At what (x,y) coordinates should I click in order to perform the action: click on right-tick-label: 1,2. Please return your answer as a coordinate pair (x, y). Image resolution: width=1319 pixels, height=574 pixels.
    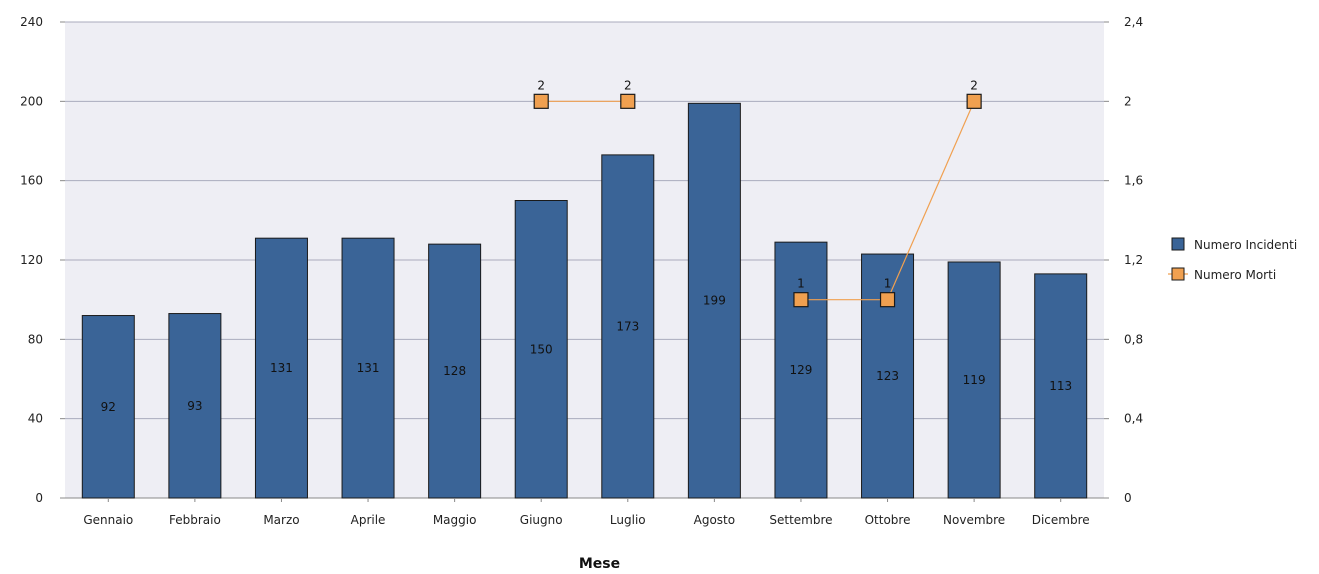
    Looking at the image, I should click on (1133, 260).